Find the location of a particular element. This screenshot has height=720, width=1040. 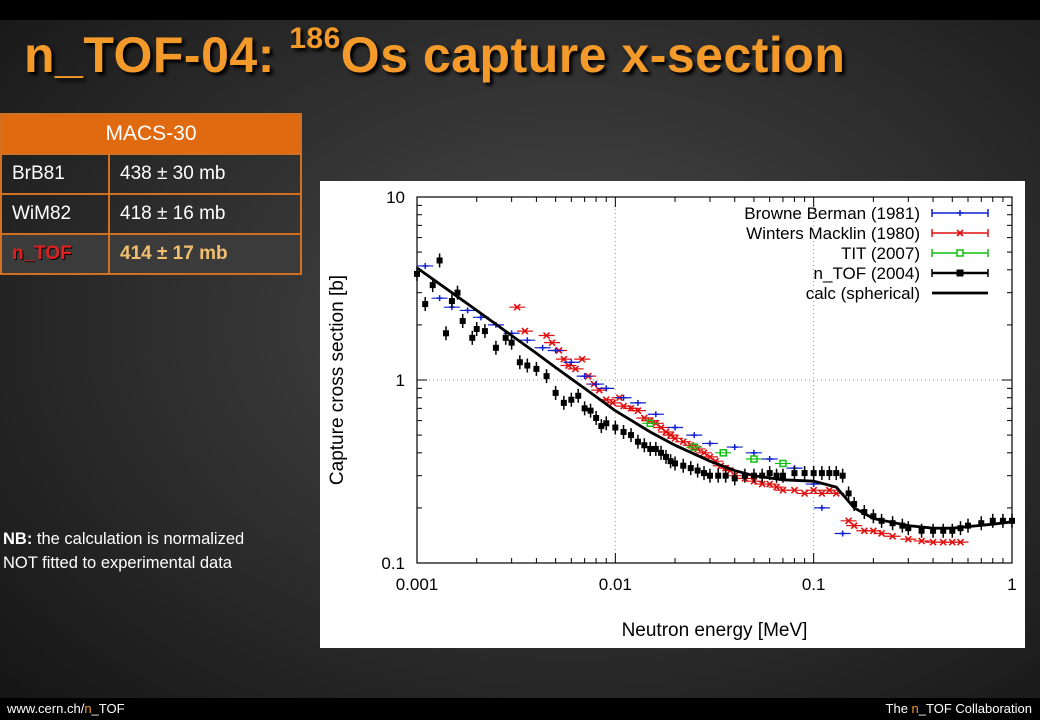

legend-label: calc (spherical) is located at coordinates (863, 293).